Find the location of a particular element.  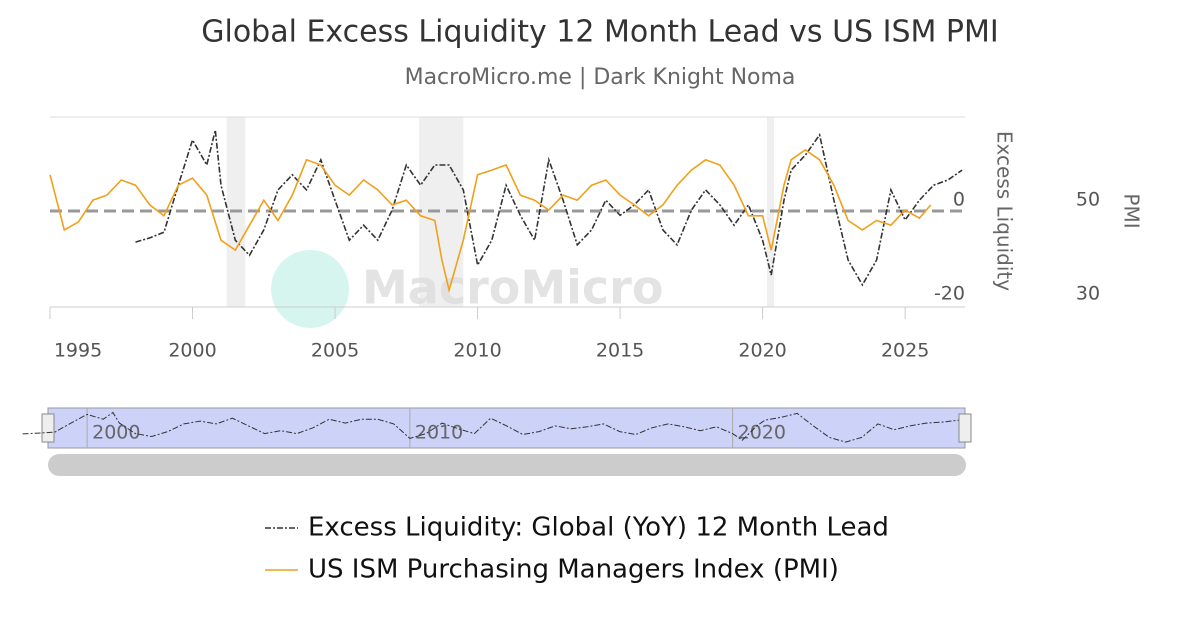

y2-axis-title: PMI is located at coordinates (1132, 210).